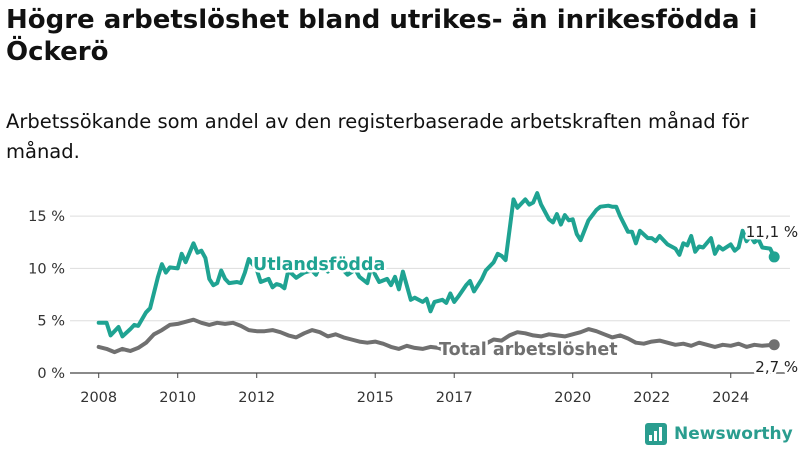  I want to click on end-label-total: 2,7 %, so click(776, 367).